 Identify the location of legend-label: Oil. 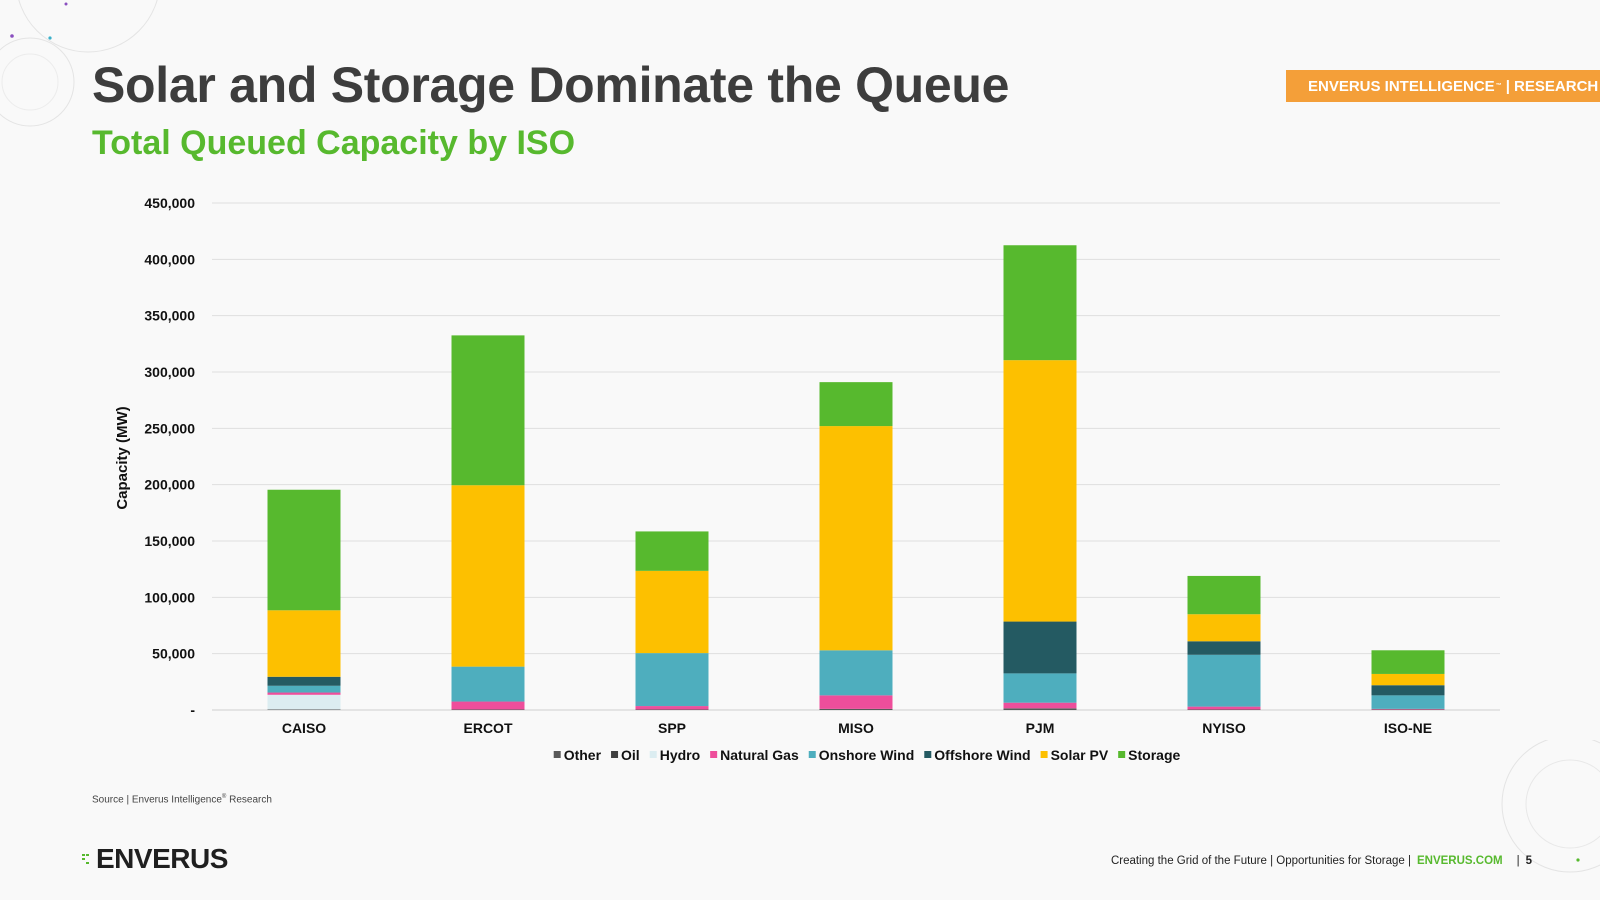
(630, 755).